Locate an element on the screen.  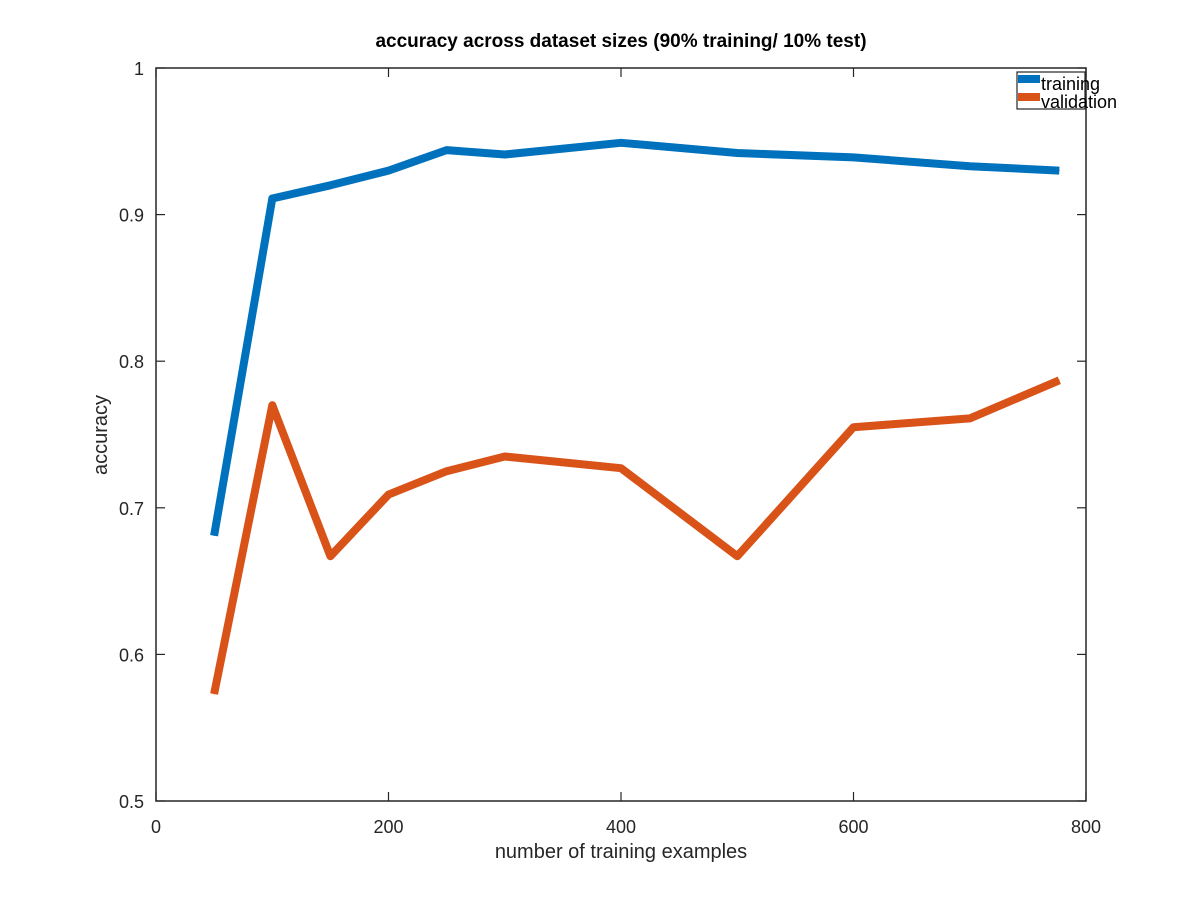
y-tick-label: 0.8 is located at coordinates (131, 362).